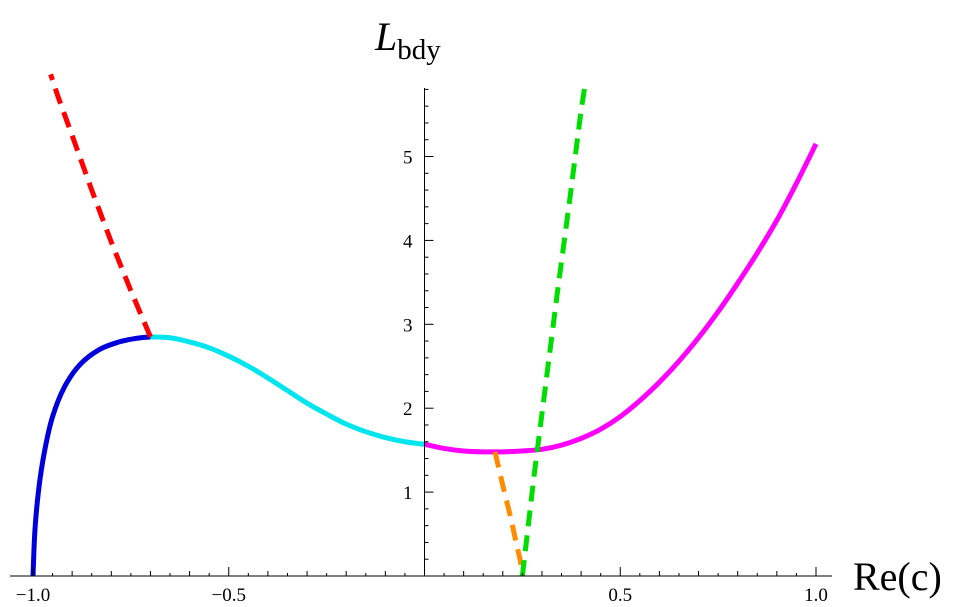 The height and width of the screenshot is (607, 970). I want to click on series-4-curve, so click(508, 514).